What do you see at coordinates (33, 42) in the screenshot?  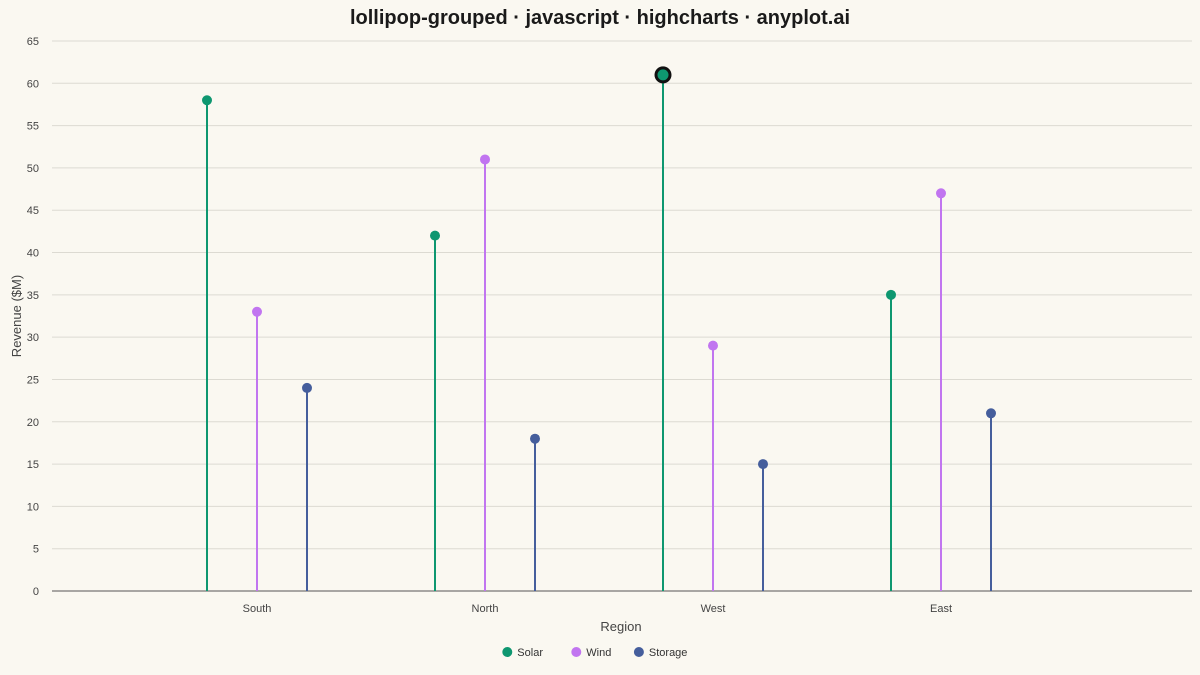 I see `y-tick-label: 65` at bounding box center [33, 42].